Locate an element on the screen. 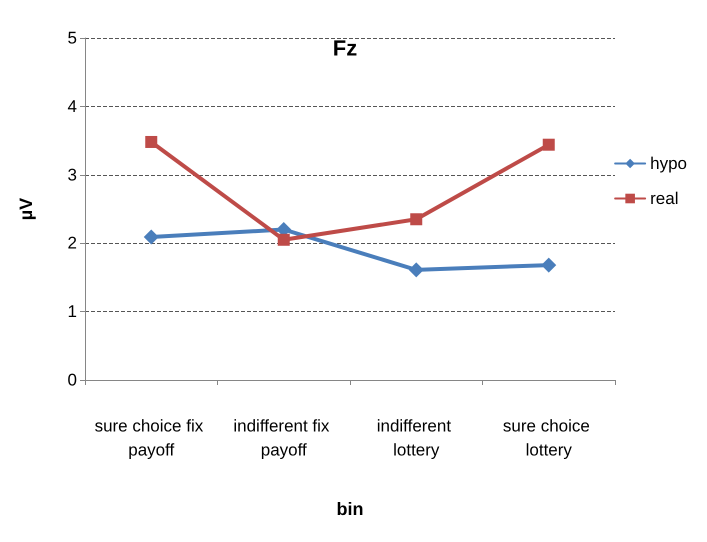 The width and height of the screenshot is (707, 542). x-tick-label: indifferent lottery is located at coordinates (416, 438).